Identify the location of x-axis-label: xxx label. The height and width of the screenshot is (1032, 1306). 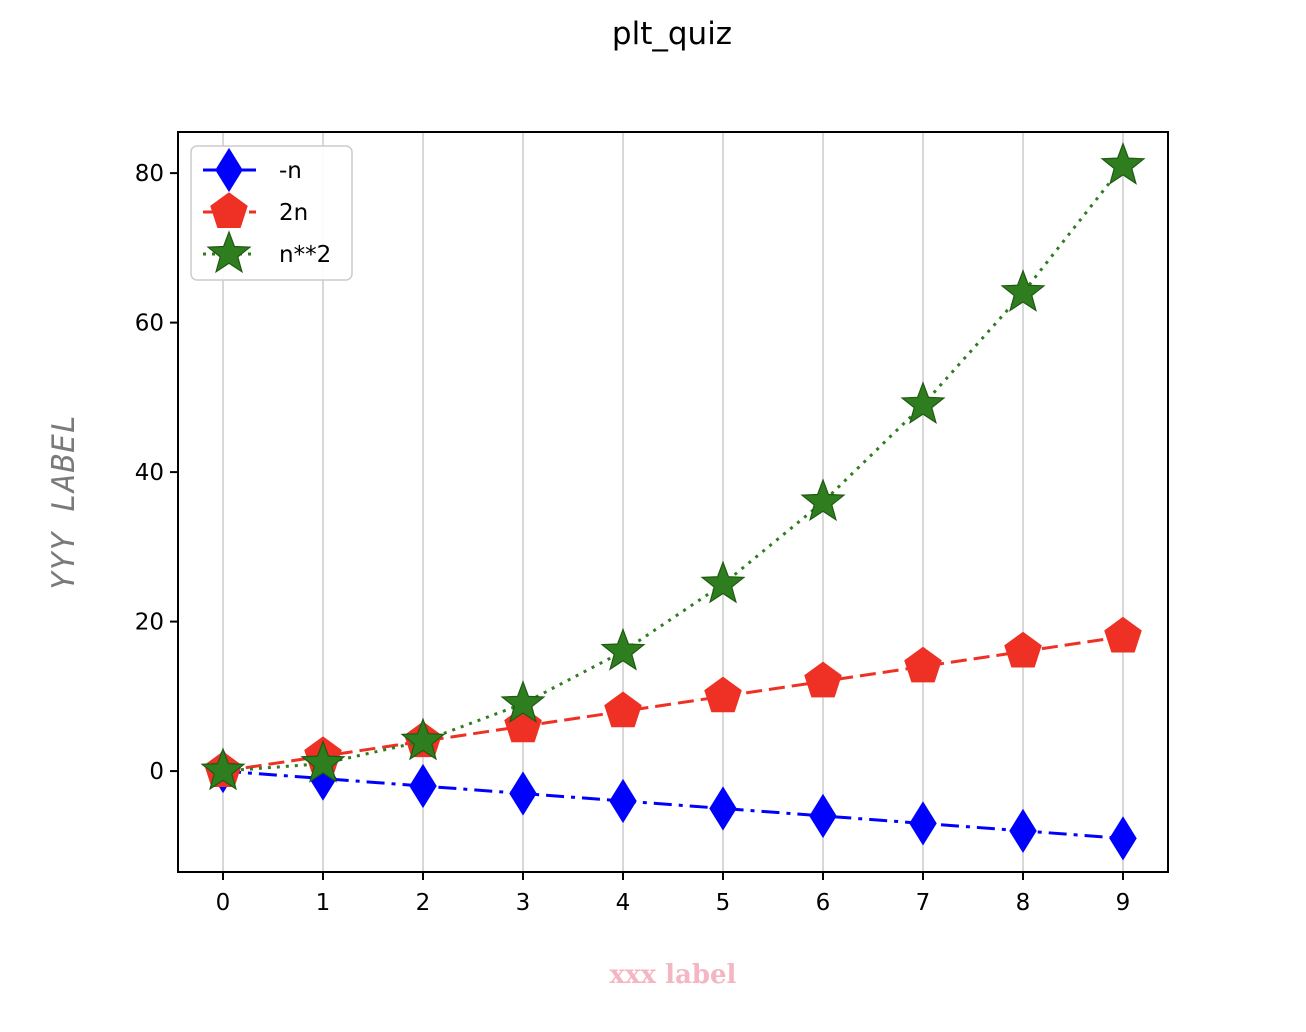
(673, 975).